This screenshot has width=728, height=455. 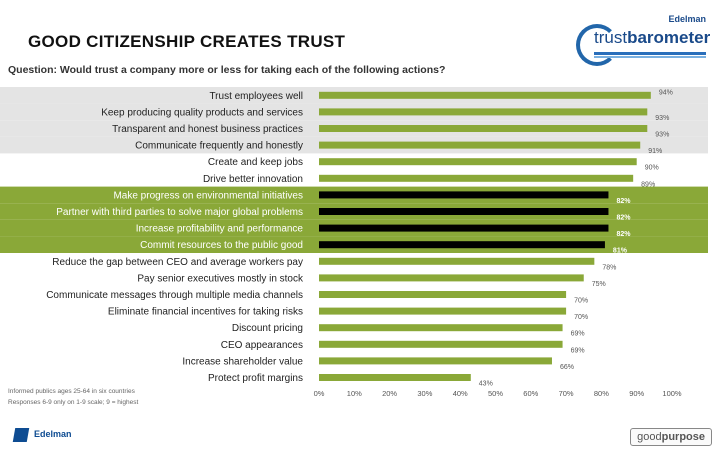 What do you see at coordinates (187, 41) in the screenshot?
I see `page-title: GOOD CITIZENSHIP CREATES TRUST` at bounding box center [187, 41].